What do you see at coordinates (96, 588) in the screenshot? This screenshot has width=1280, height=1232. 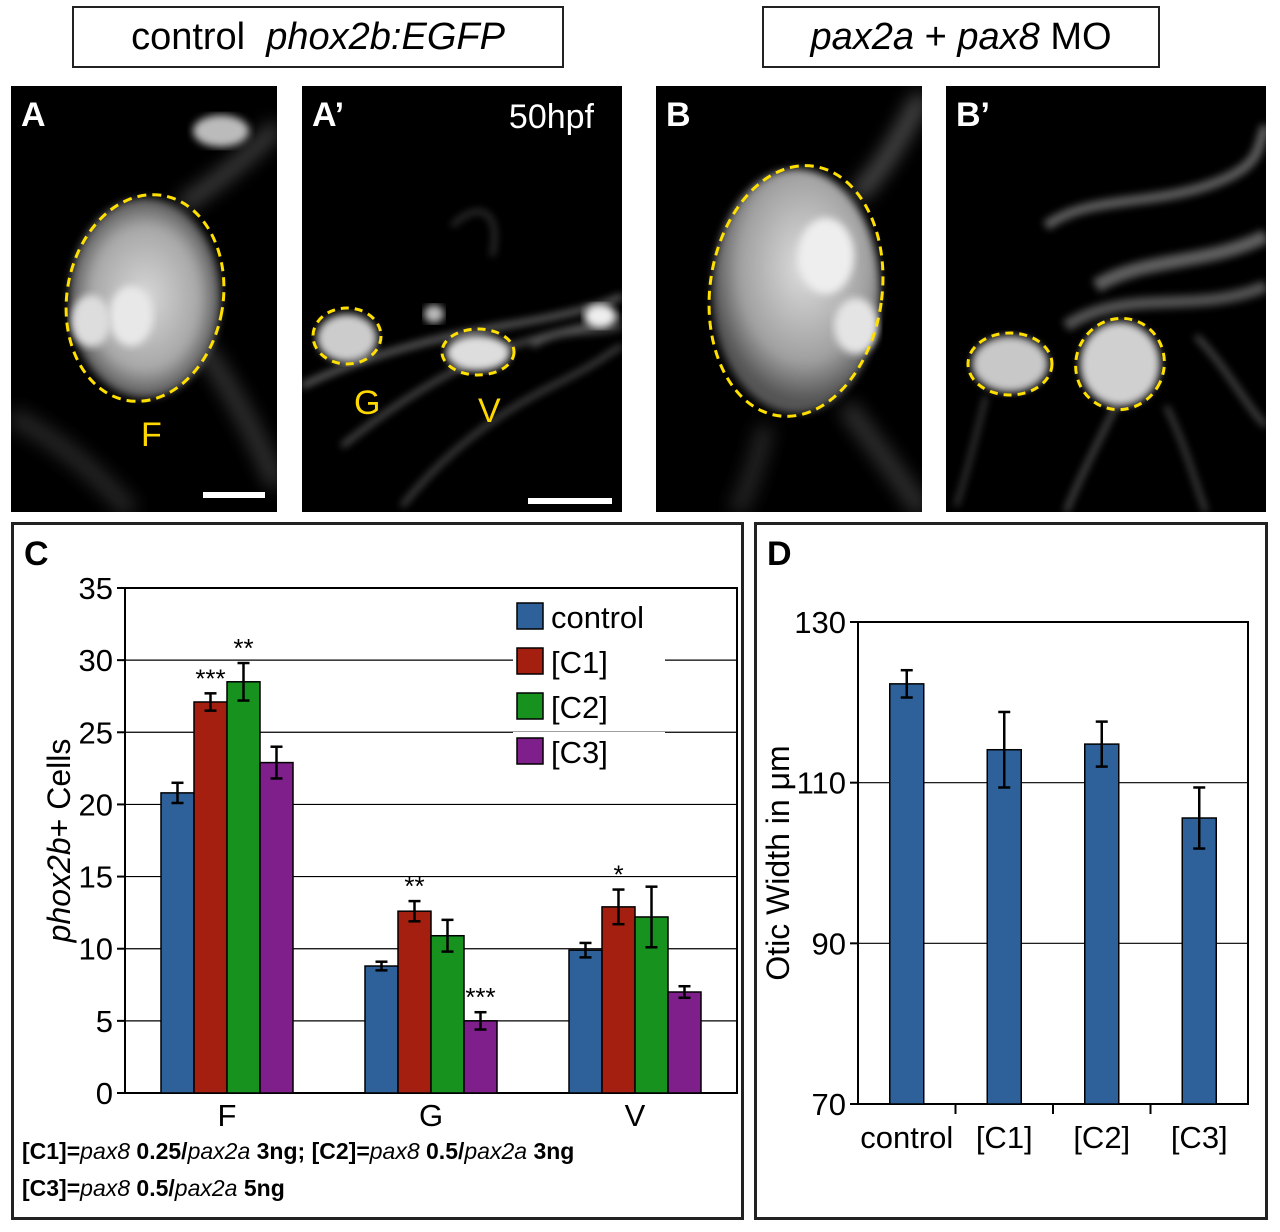 I see `y-tick-label: 35` at bounding box center [96, 588].